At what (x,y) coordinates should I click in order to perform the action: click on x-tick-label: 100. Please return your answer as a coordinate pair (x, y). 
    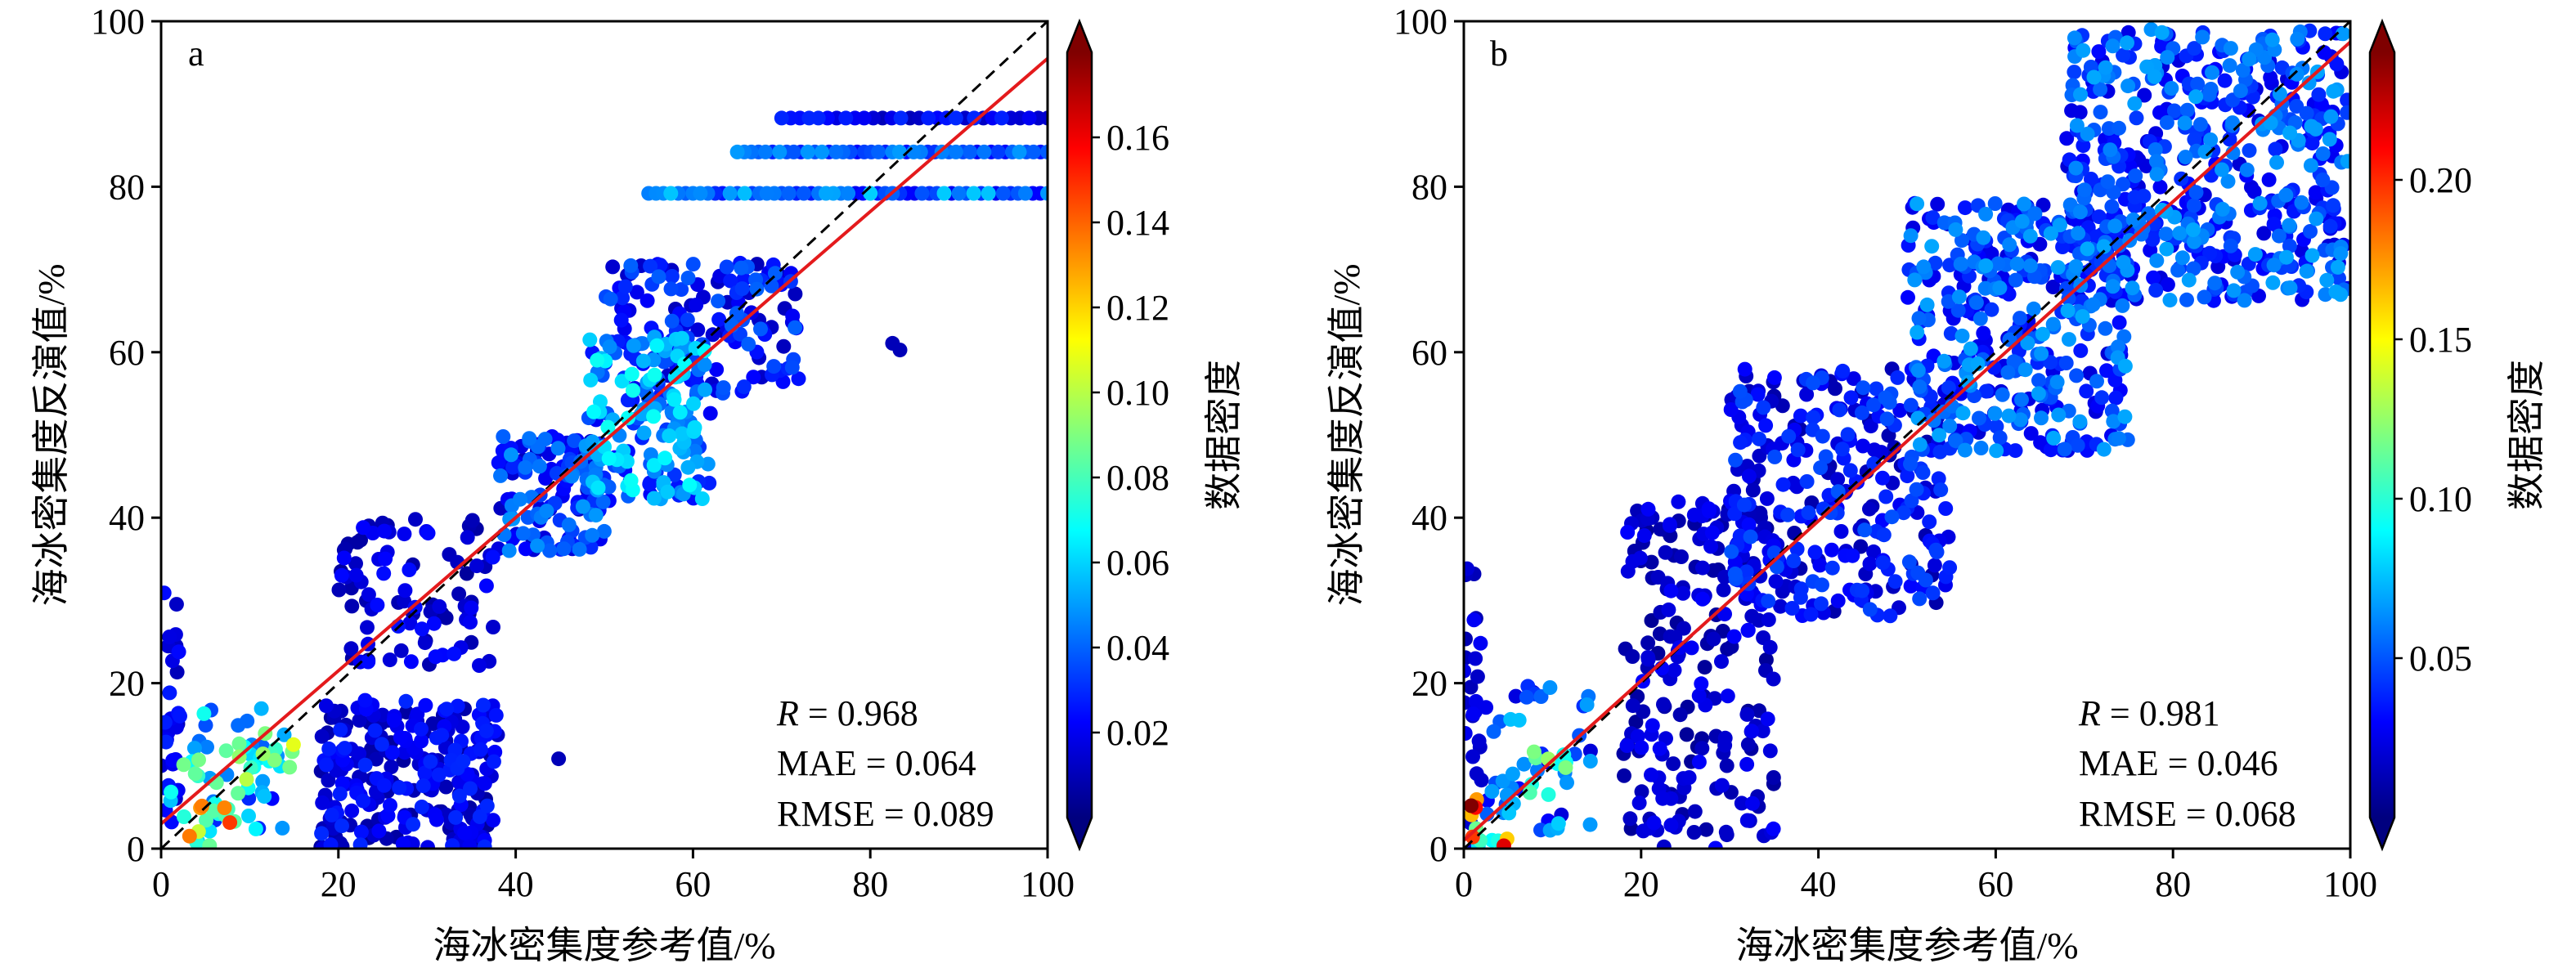
    Looking at the image, I should click on (1048, 884).